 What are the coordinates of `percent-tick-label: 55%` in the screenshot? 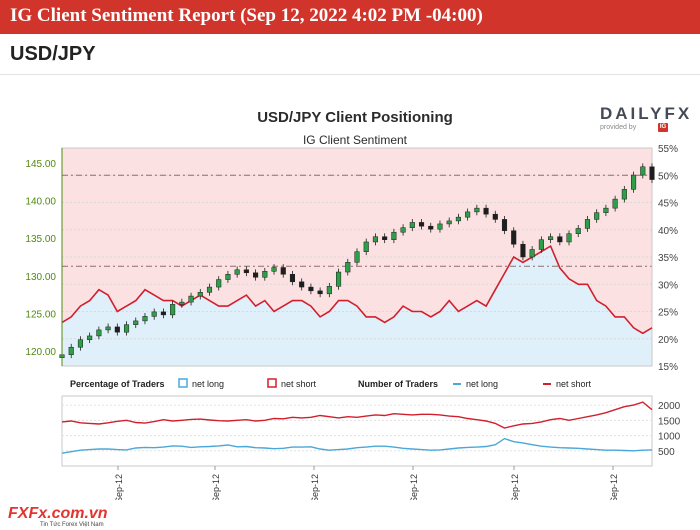 It's located at (668, 149).